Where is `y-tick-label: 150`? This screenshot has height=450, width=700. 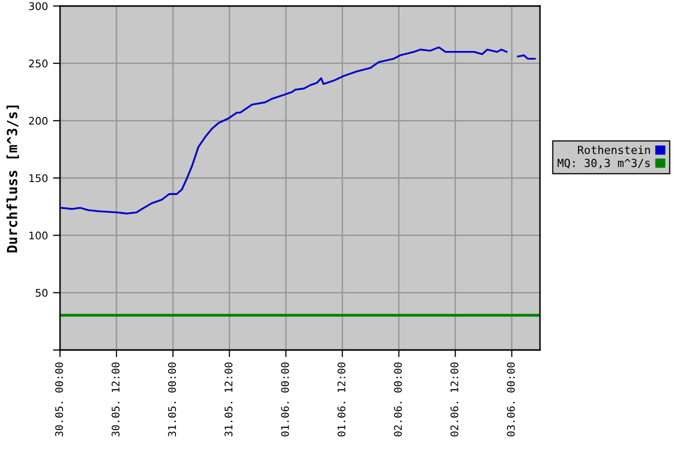
y-tick-label: 150 is located at coordinates (38, 178).